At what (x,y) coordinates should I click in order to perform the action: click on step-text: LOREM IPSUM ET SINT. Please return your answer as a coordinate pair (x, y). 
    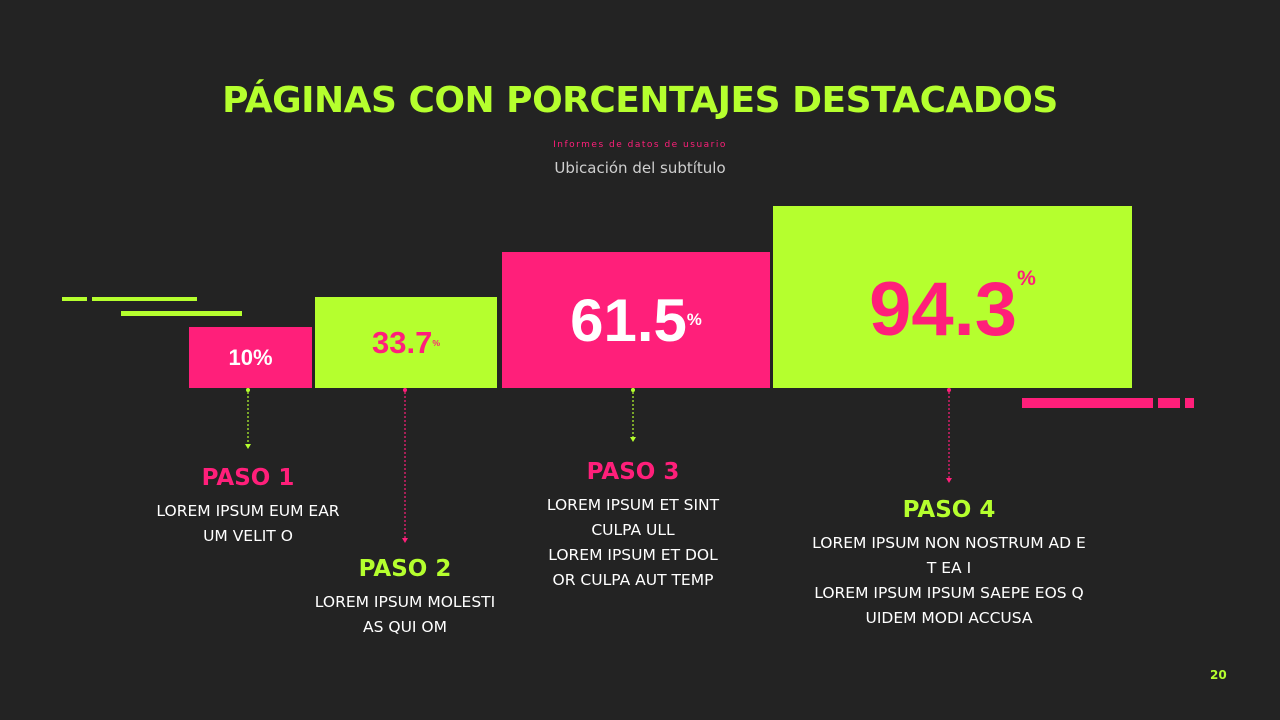
    Looking at the image, I should click on (633, 505).